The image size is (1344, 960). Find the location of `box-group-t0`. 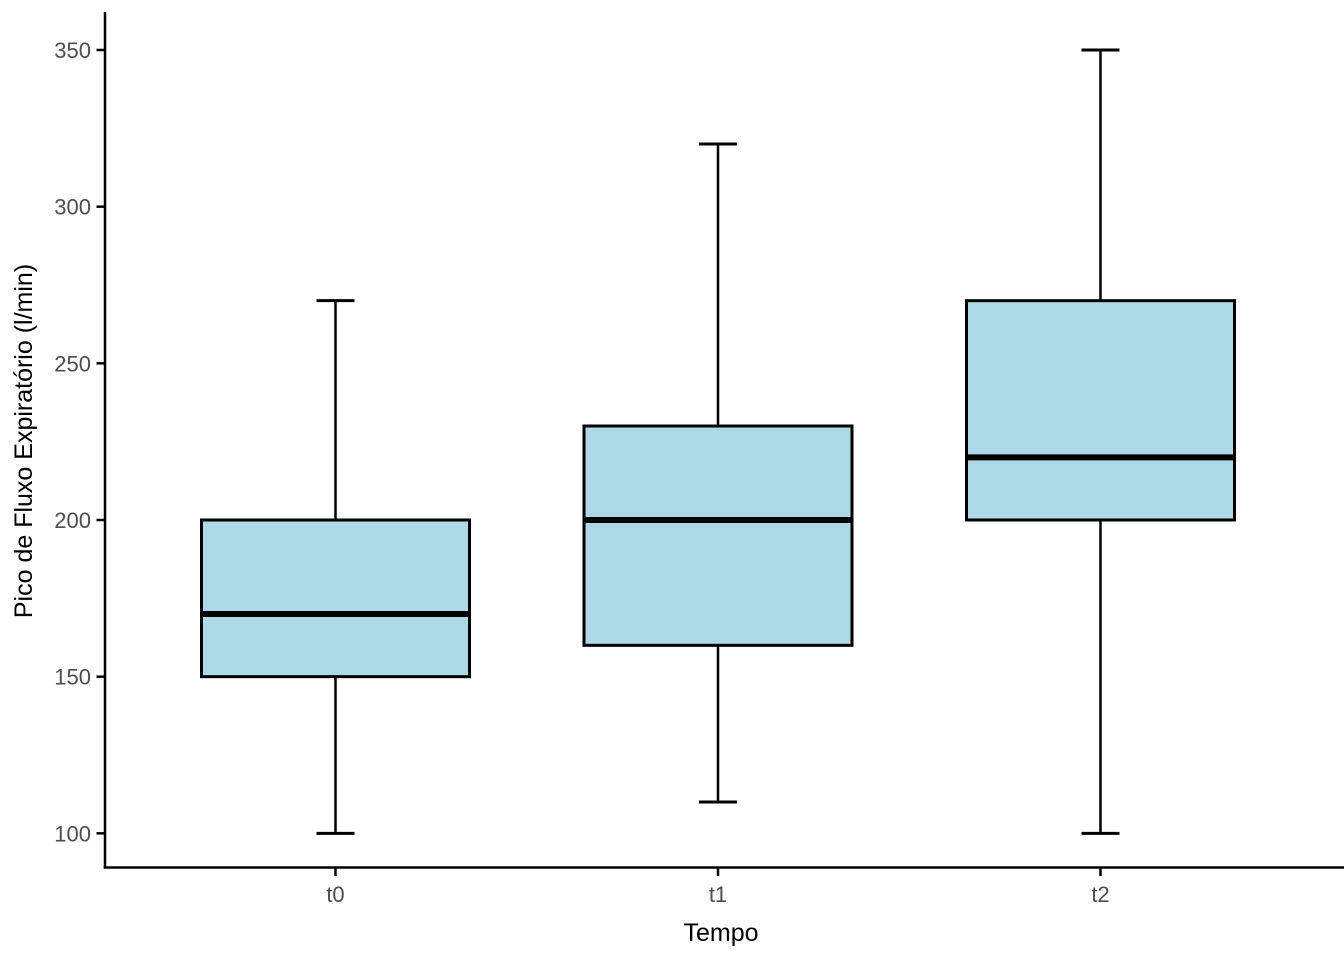

box-group-t0 is located at coordinates (335, 567).